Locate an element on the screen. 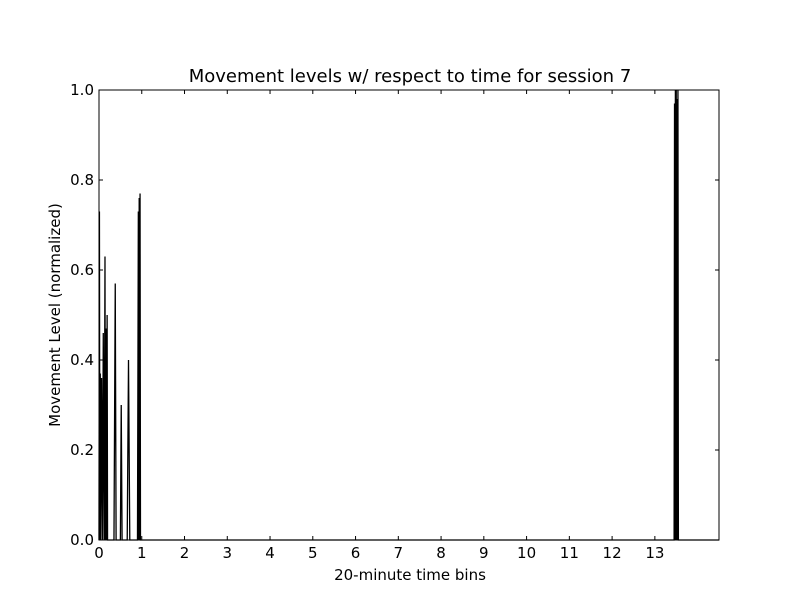  x-tick-label: 9 is located at coordinates (484, 553).